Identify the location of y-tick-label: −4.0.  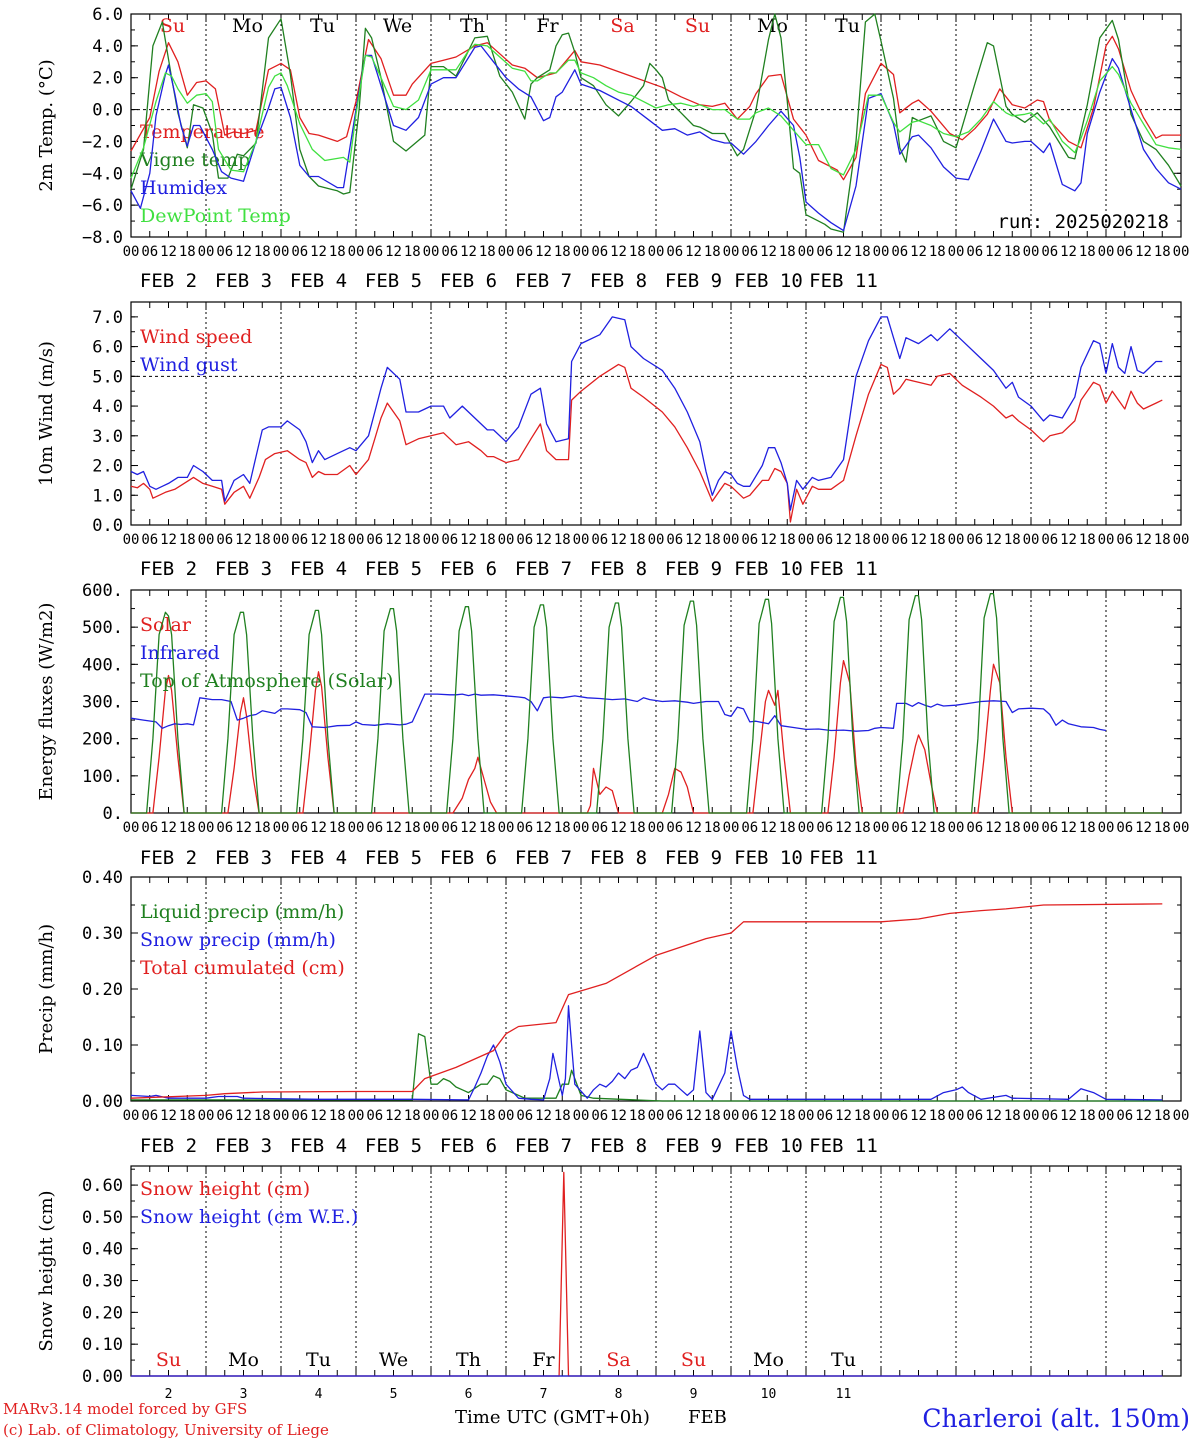
(102, 174).